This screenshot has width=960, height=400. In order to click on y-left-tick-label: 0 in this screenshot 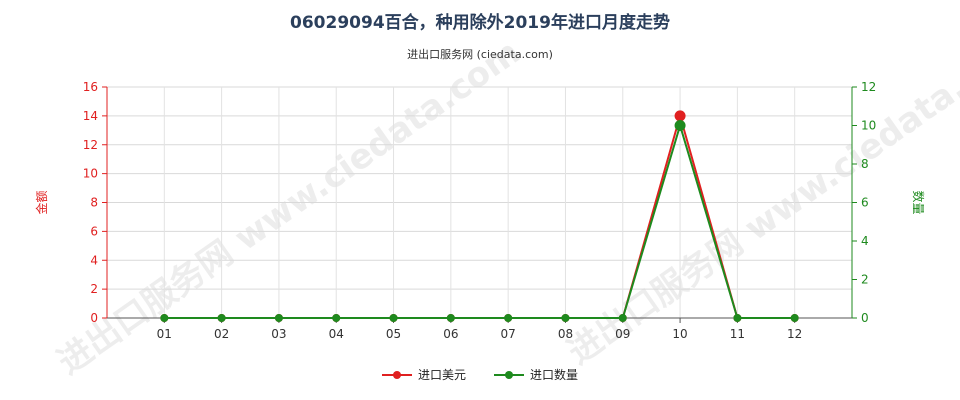, I will do `click(94, 318)`.